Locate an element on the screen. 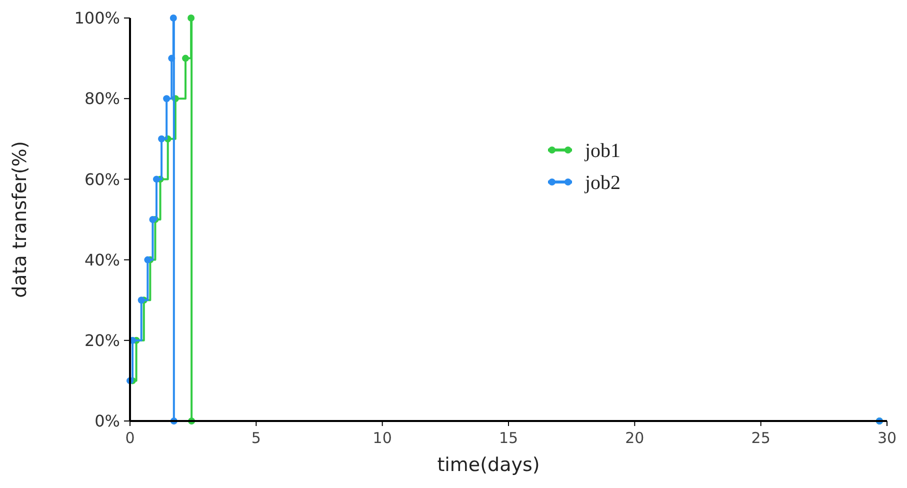  legend-label: job2 is located at coordinates (602, 183).